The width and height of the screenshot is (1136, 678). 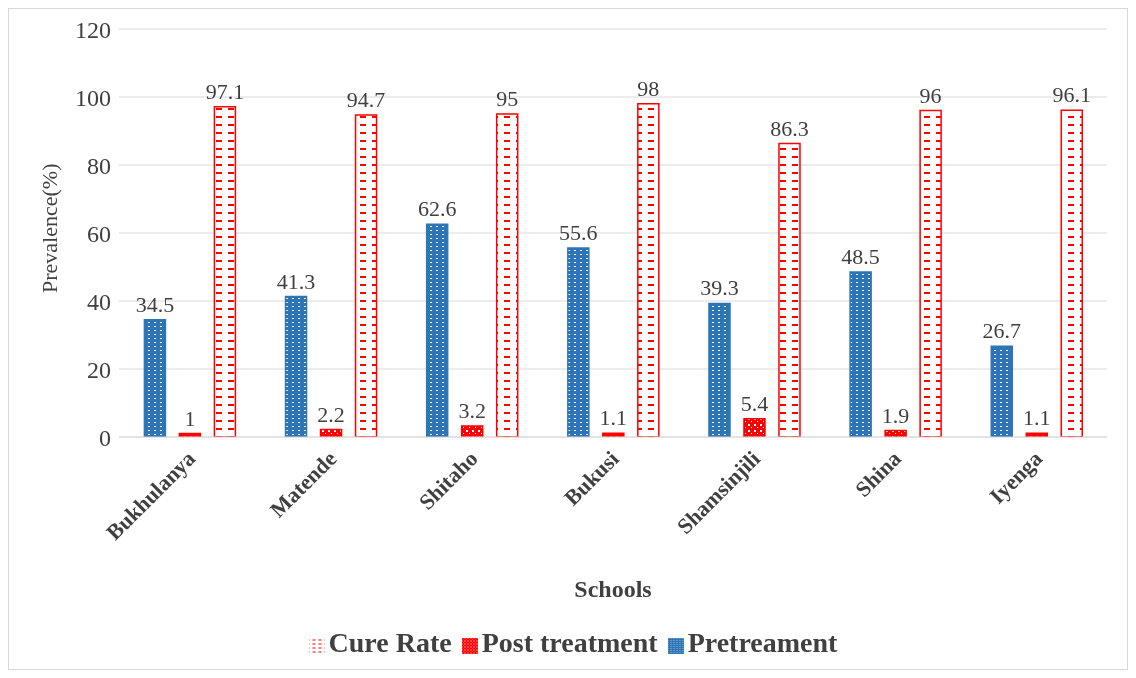 What do you see at coordinates (296, 281) in the screenshot?
I see `data-label: 41.3` at bounding box center [296, 281].